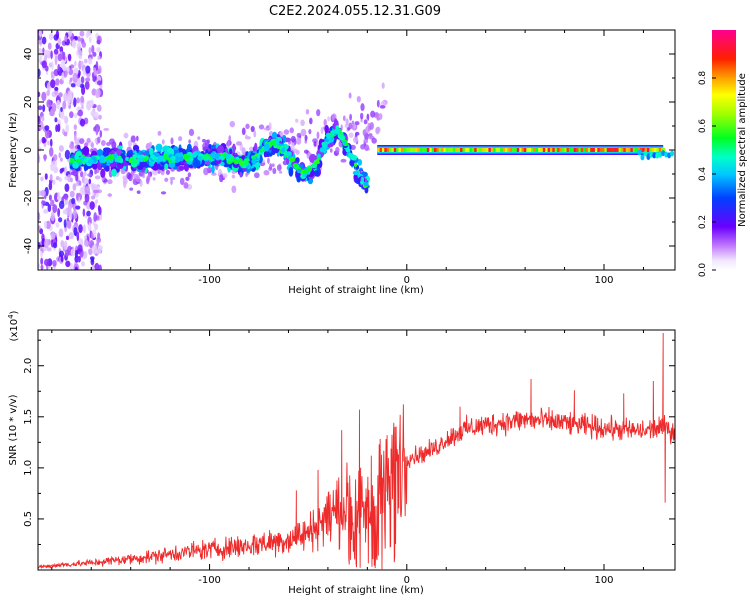  Describe the element at coordinates (603, 580) in the screenshot. I see `snr-x-tick-label: 100` at that location.